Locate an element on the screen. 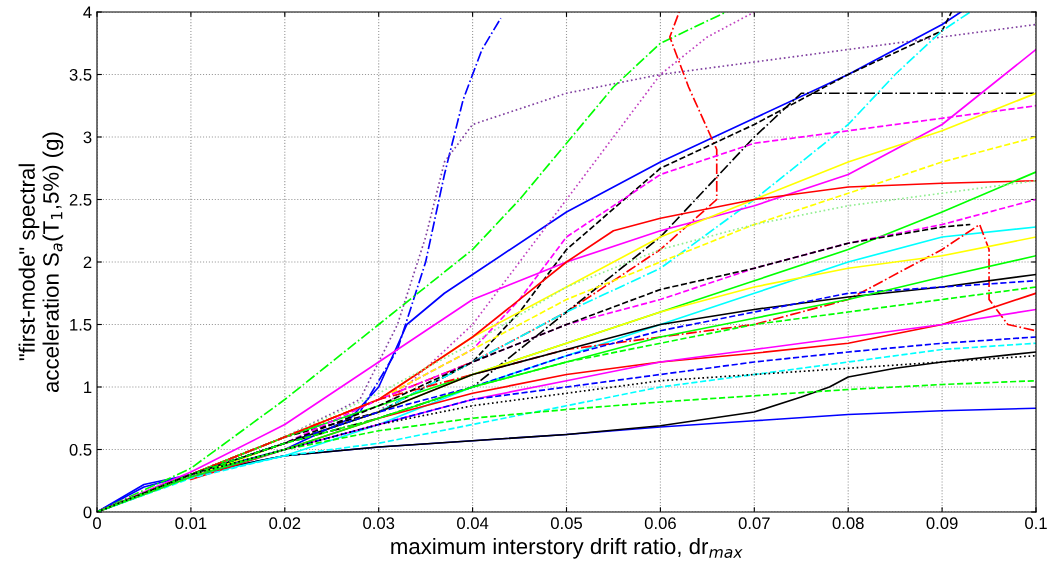  x-tick-label: 0.04 is located at coordinates (473, 523).